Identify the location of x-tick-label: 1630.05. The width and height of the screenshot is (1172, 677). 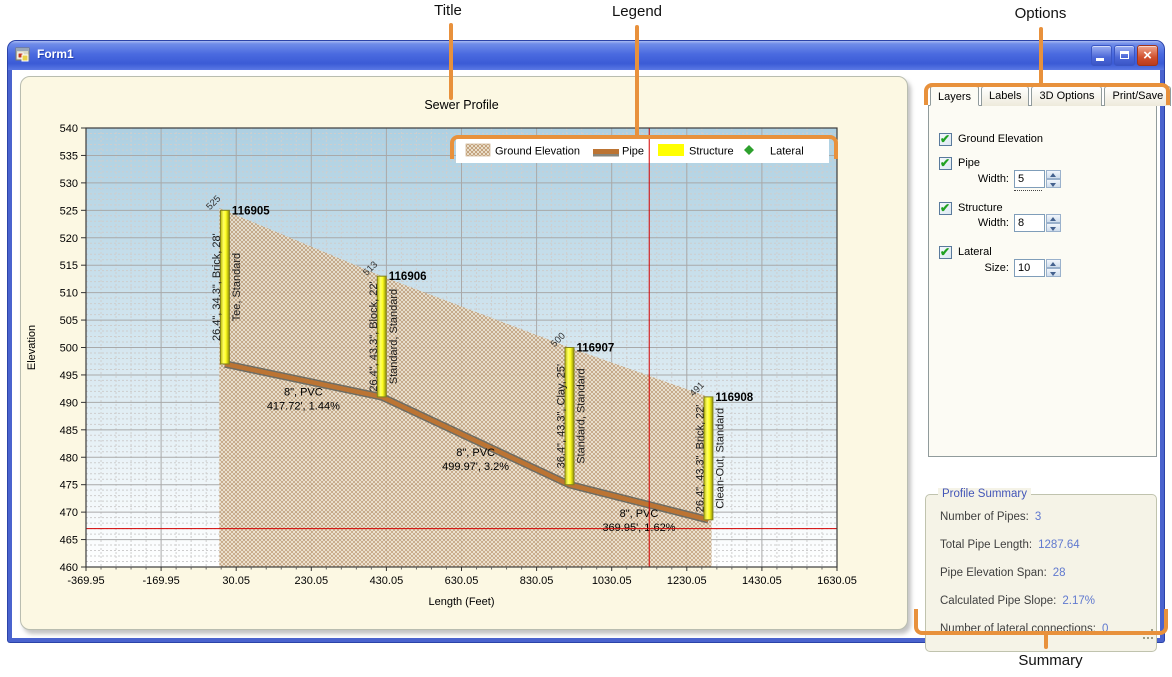
(837, 581).